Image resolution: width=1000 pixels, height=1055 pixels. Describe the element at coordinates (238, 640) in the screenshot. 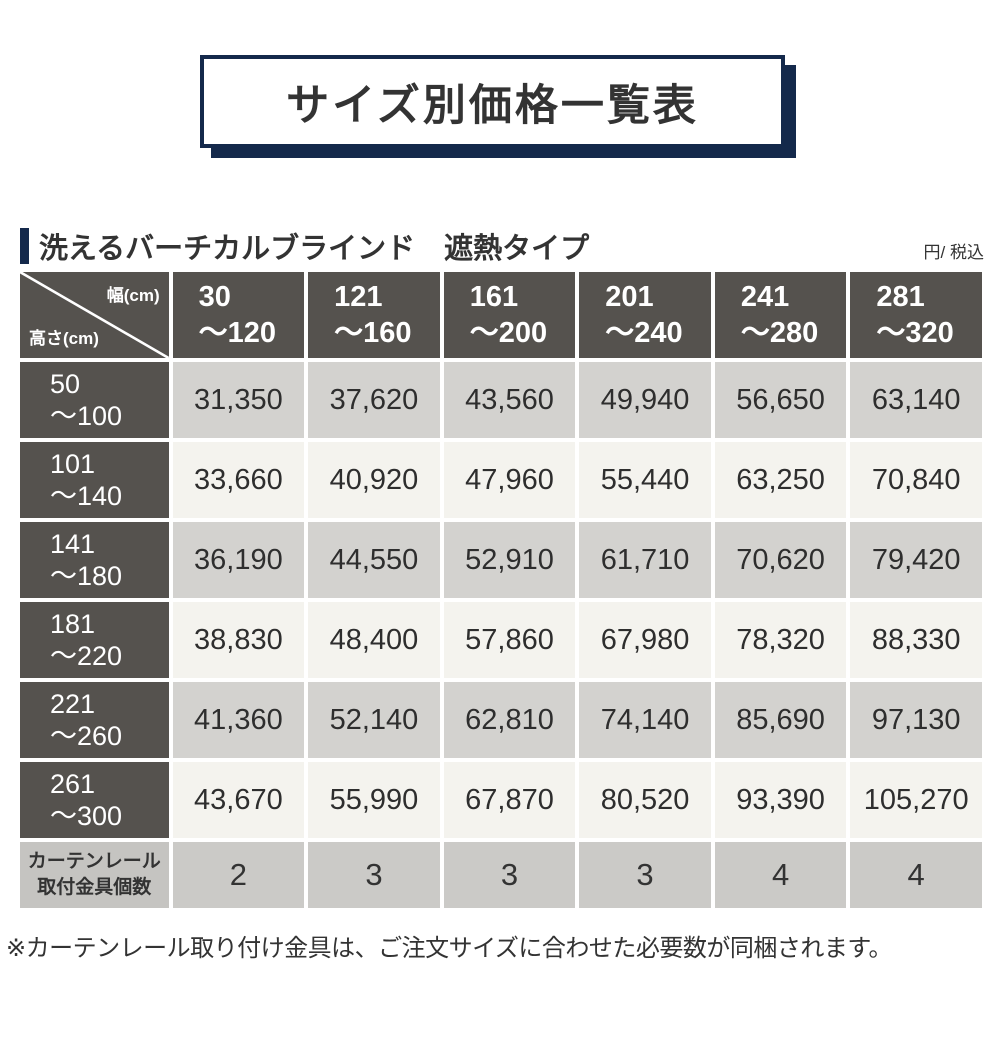

I see `price-cell-3-0: 38,830` at that location.